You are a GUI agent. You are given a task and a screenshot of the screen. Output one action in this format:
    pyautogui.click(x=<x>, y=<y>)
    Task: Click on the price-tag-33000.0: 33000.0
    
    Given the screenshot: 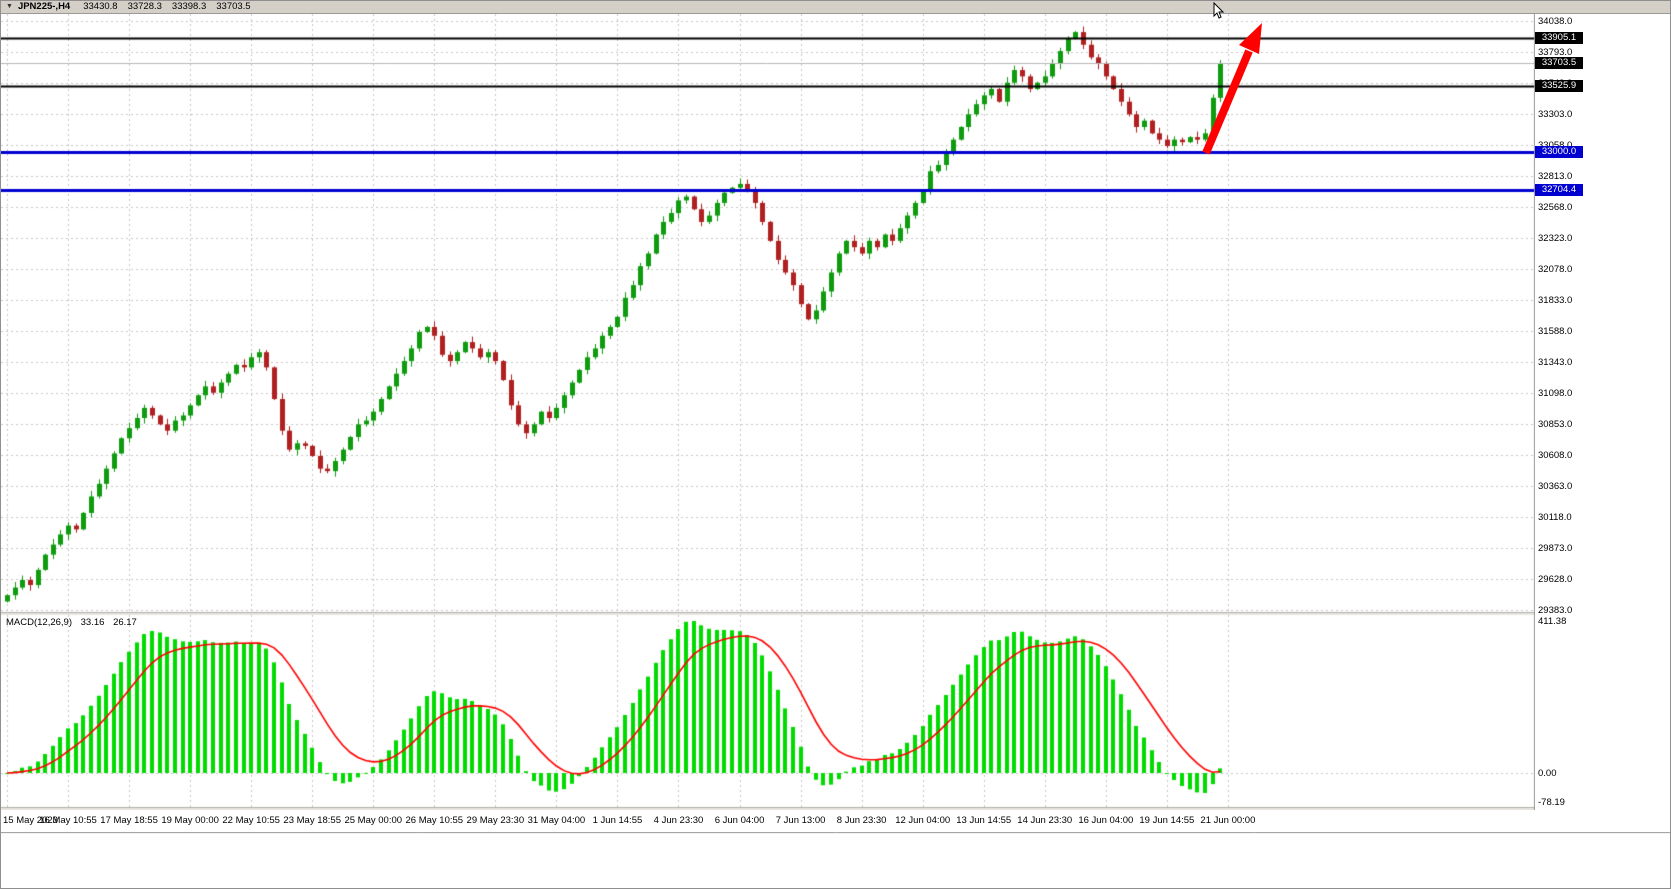 What is the action you would take?
    pyautogui.click(x=1559, y=152)
    